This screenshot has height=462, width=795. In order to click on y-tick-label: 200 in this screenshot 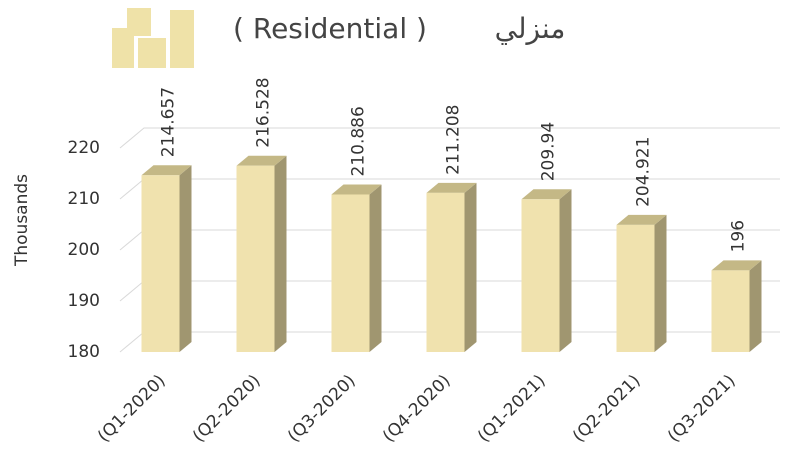, I will do `click(84, 250)`.